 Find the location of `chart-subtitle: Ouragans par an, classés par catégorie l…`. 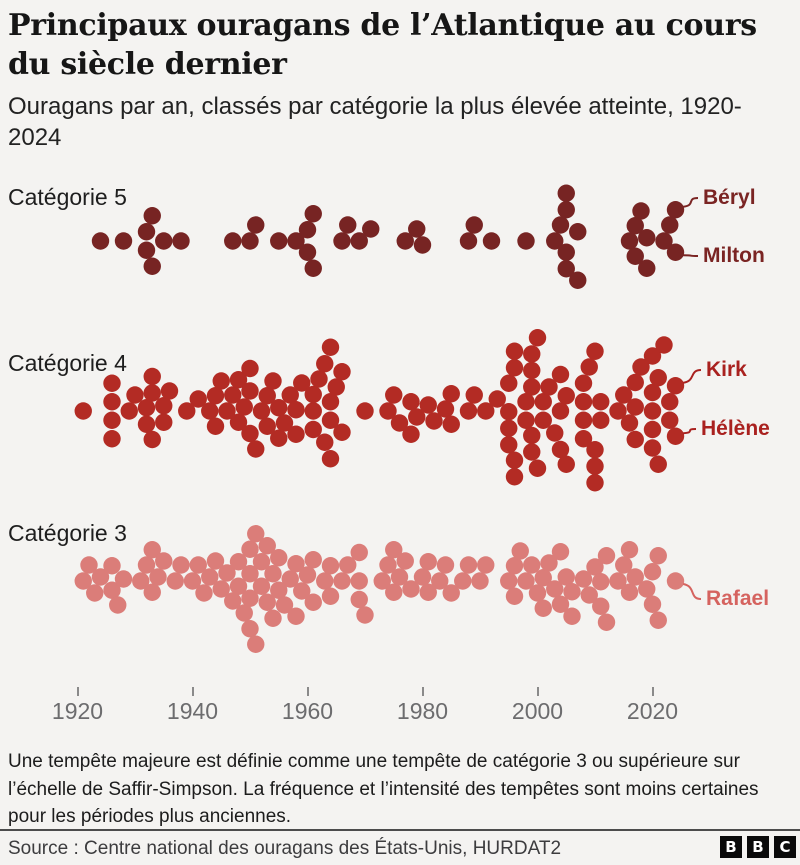

chart-subtitle: Ouragans par an, classés par catégorie l… is located at coordinates (375, 122).